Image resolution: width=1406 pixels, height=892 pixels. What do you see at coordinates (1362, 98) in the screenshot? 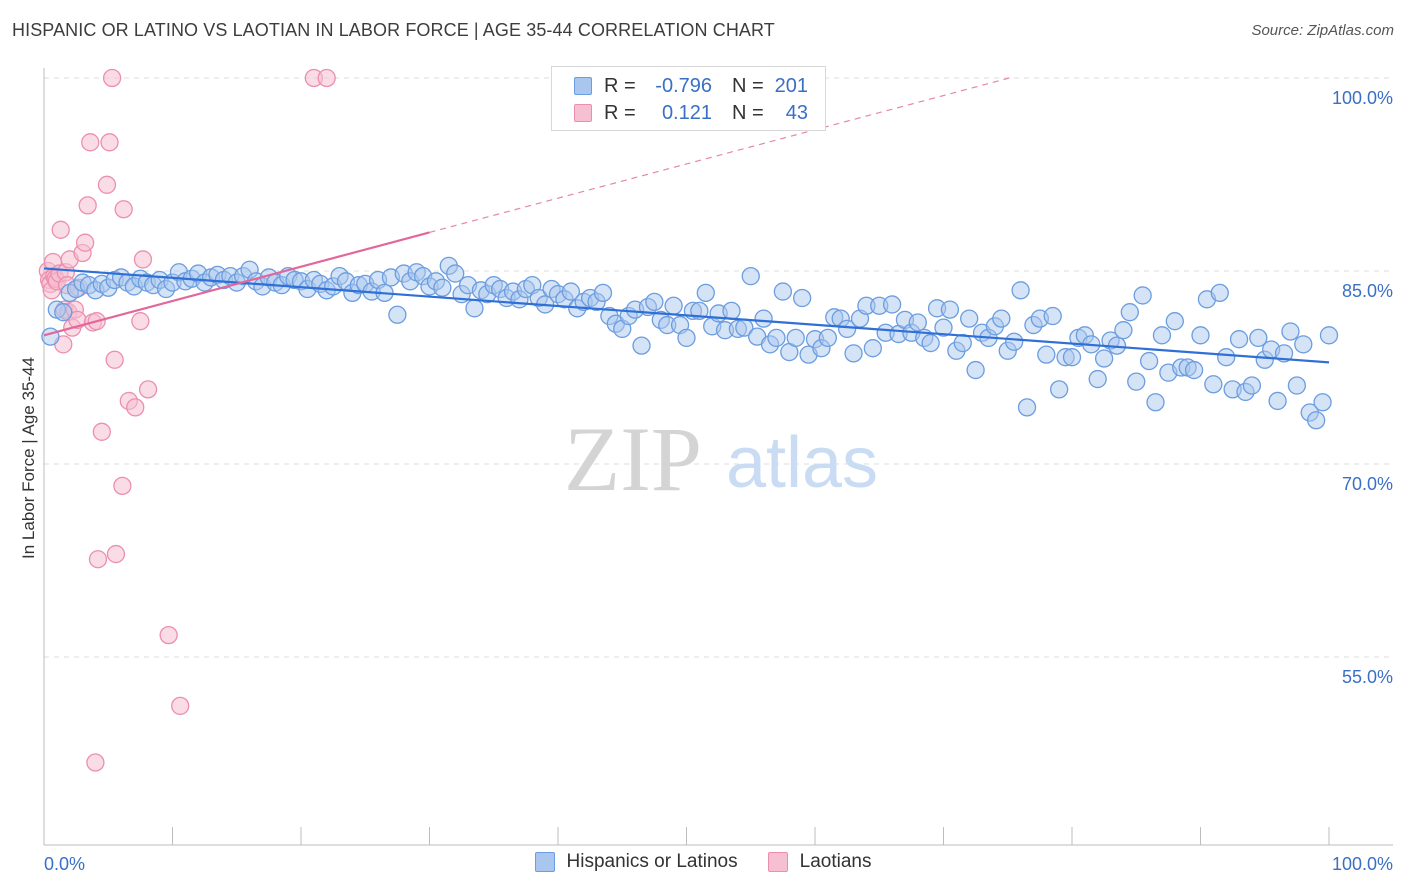
I see `y-tick-label: 100.0%` at bounding box center [1362, 98].